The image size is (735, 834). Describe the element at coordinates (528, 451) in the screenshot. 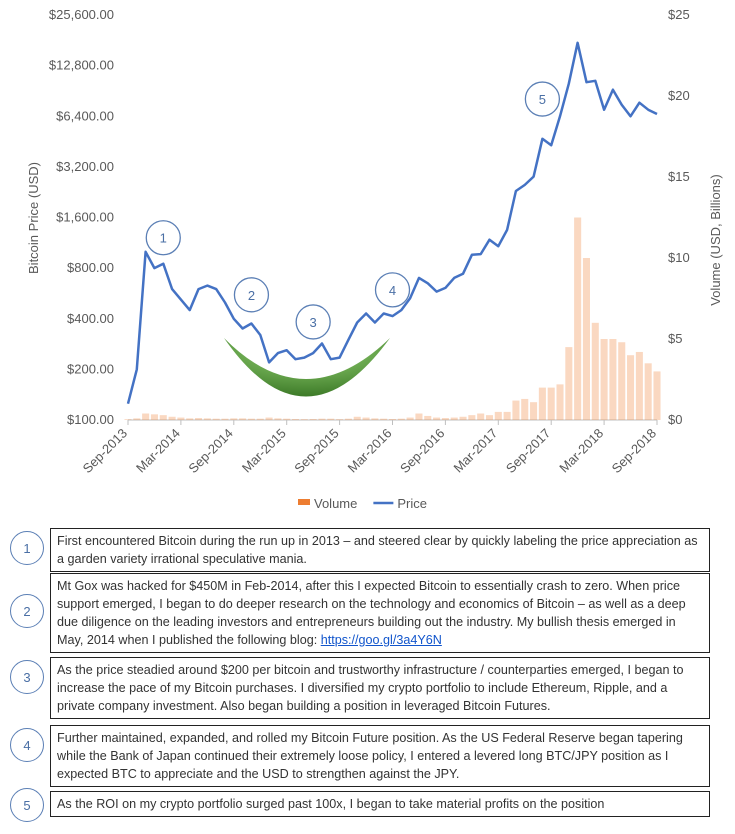

I see `x-tick-label: Sep-2017` at that location.